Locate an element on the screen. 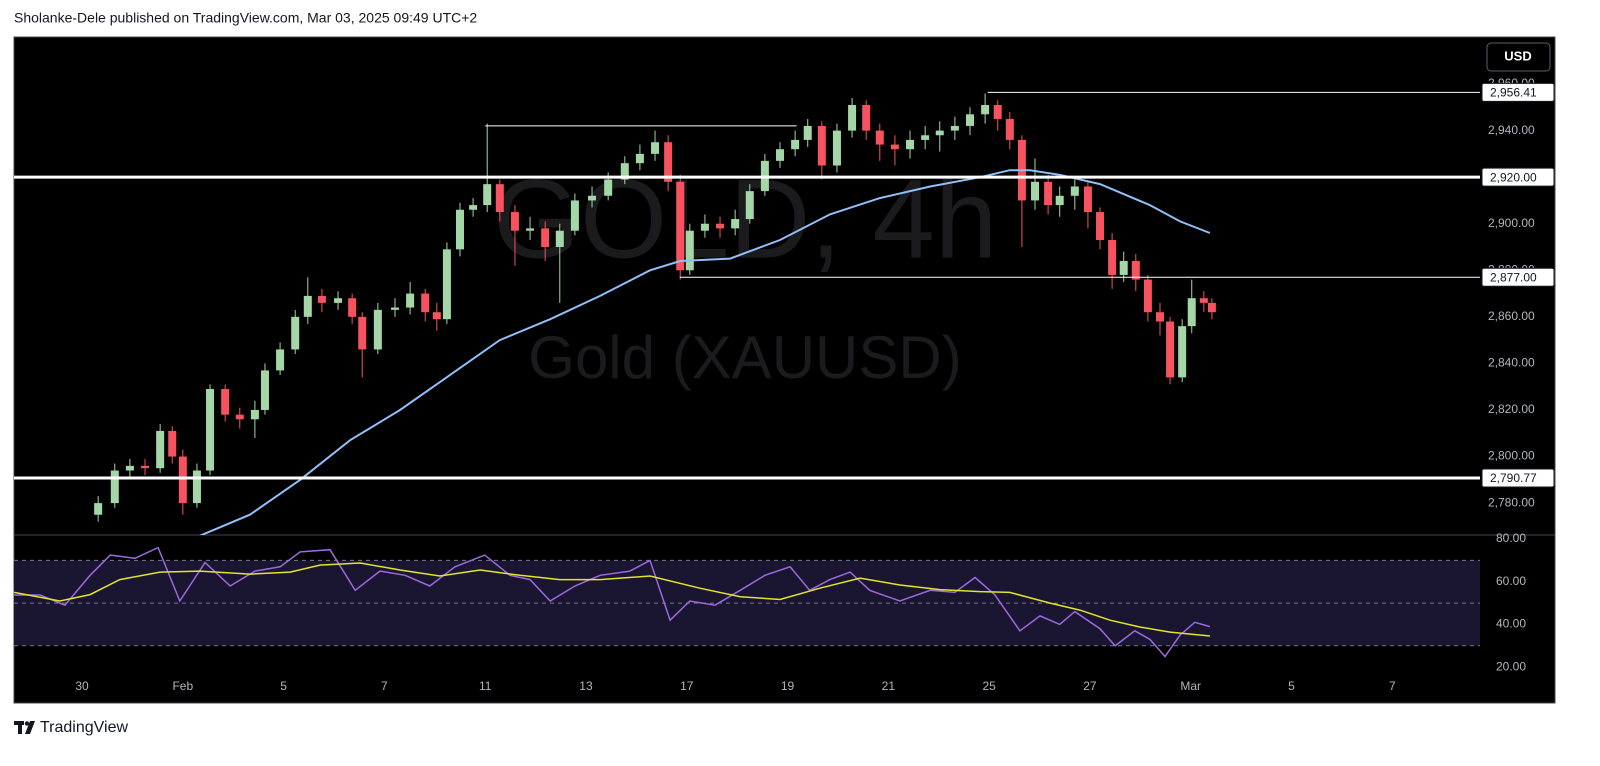 This screenshot has height=766, width=1600. x-tick-label: 13 is located at coordinates (586, 686).